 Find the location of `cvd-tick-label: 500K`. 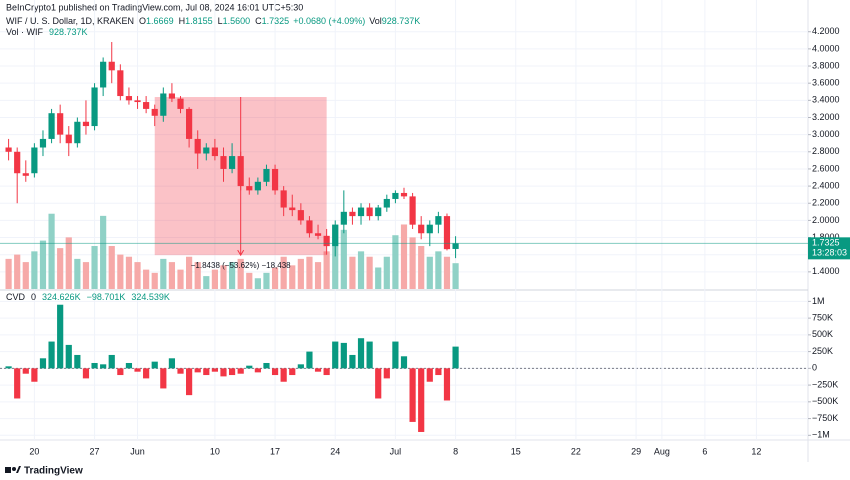

cvd-tick-label: 500K is located at coordinates (822, 334).